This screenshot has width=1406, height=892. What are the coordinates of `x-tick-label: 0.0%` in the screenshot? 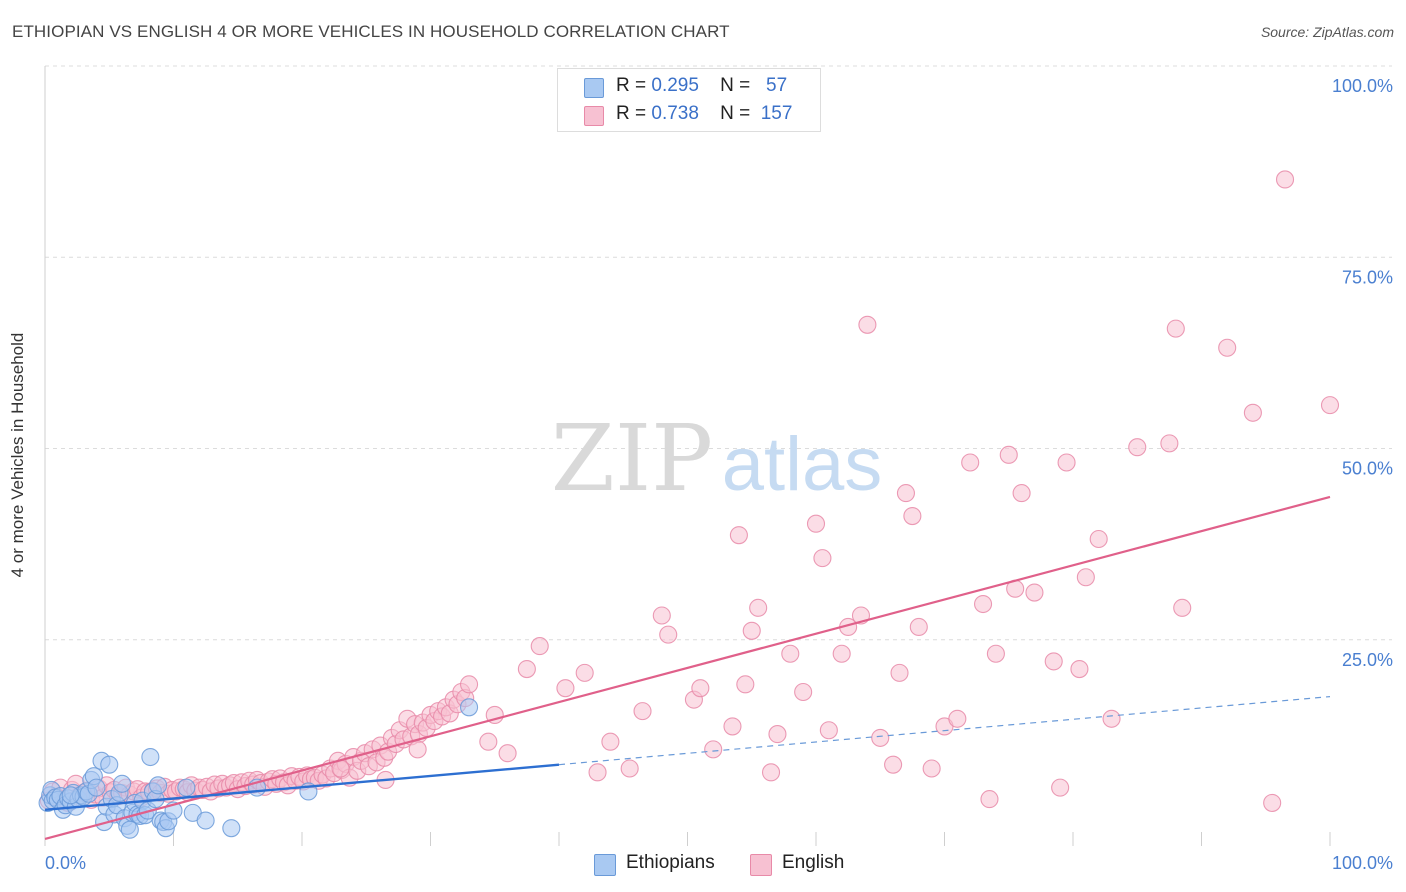 It's located at (65, 863).